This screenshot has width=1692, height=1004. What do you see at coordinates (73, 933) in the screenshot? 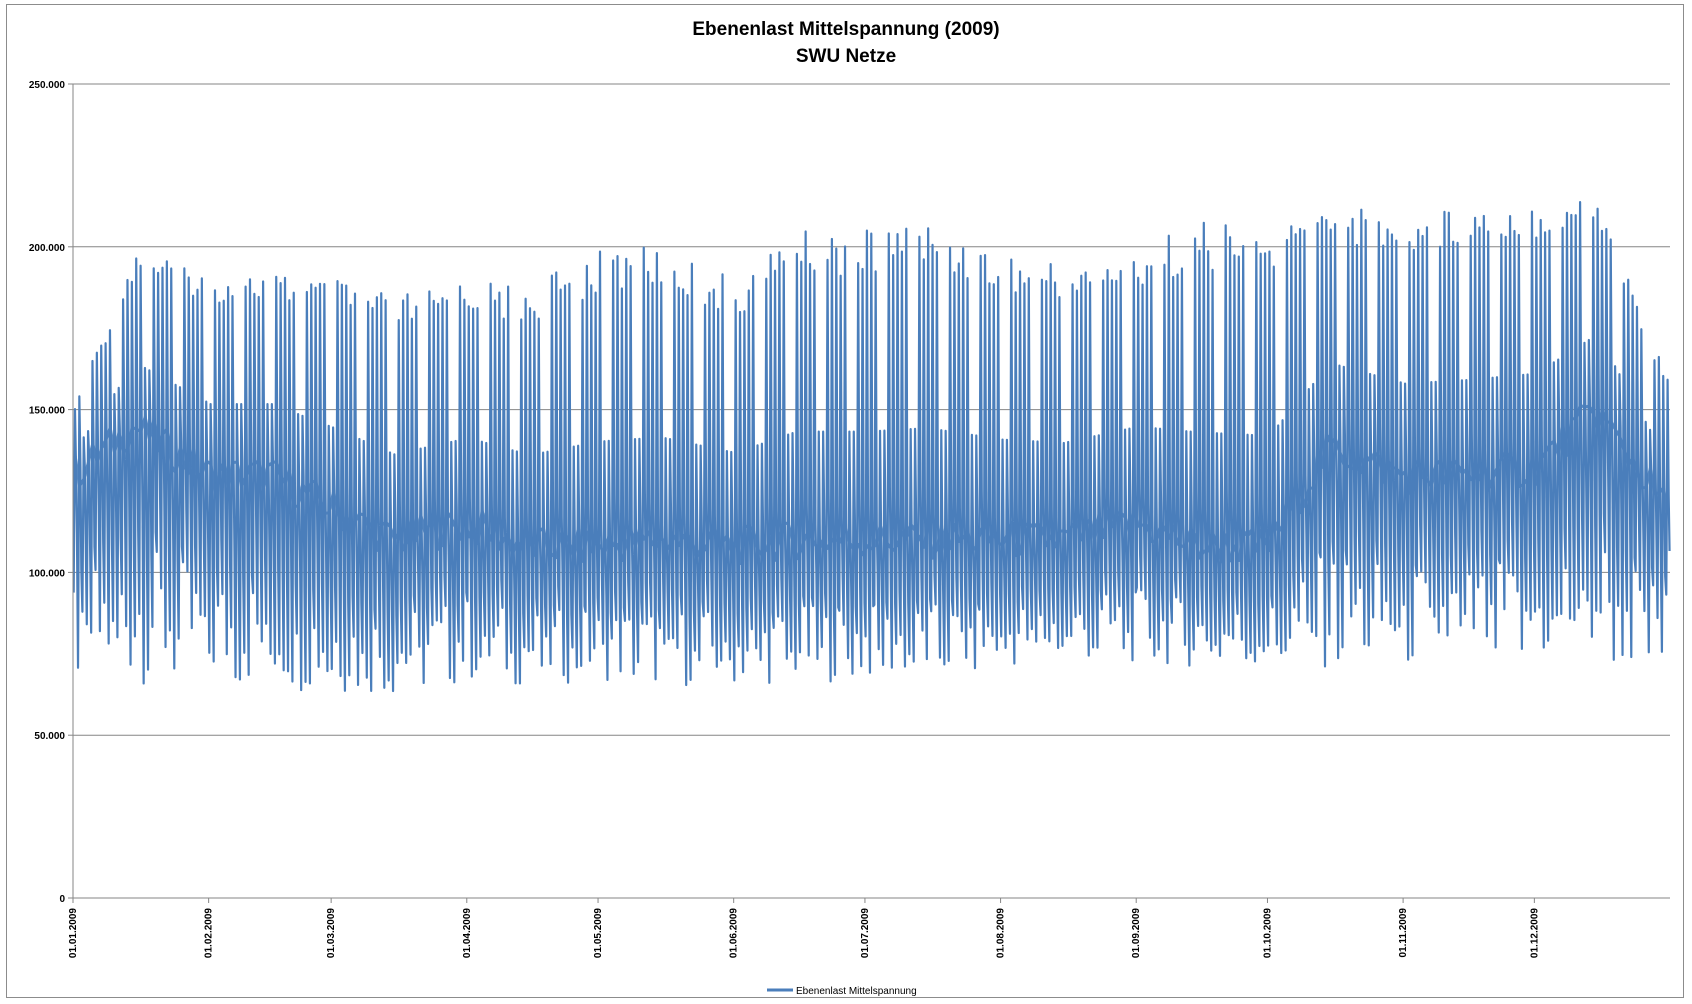
I see `x-tick-label: 01.01.2009` at bounding box center [73, 933].